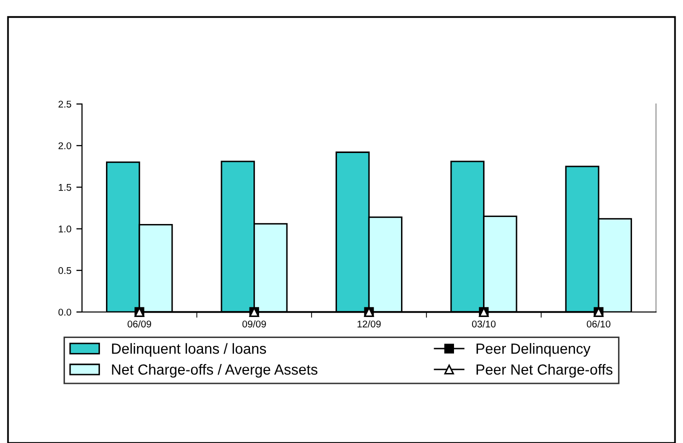 The width and height of the screenshot is (683, 443). Describe the element at coordinates (65, 312) in the screenshot. I see `y-tick-label: 0.0` at that location.